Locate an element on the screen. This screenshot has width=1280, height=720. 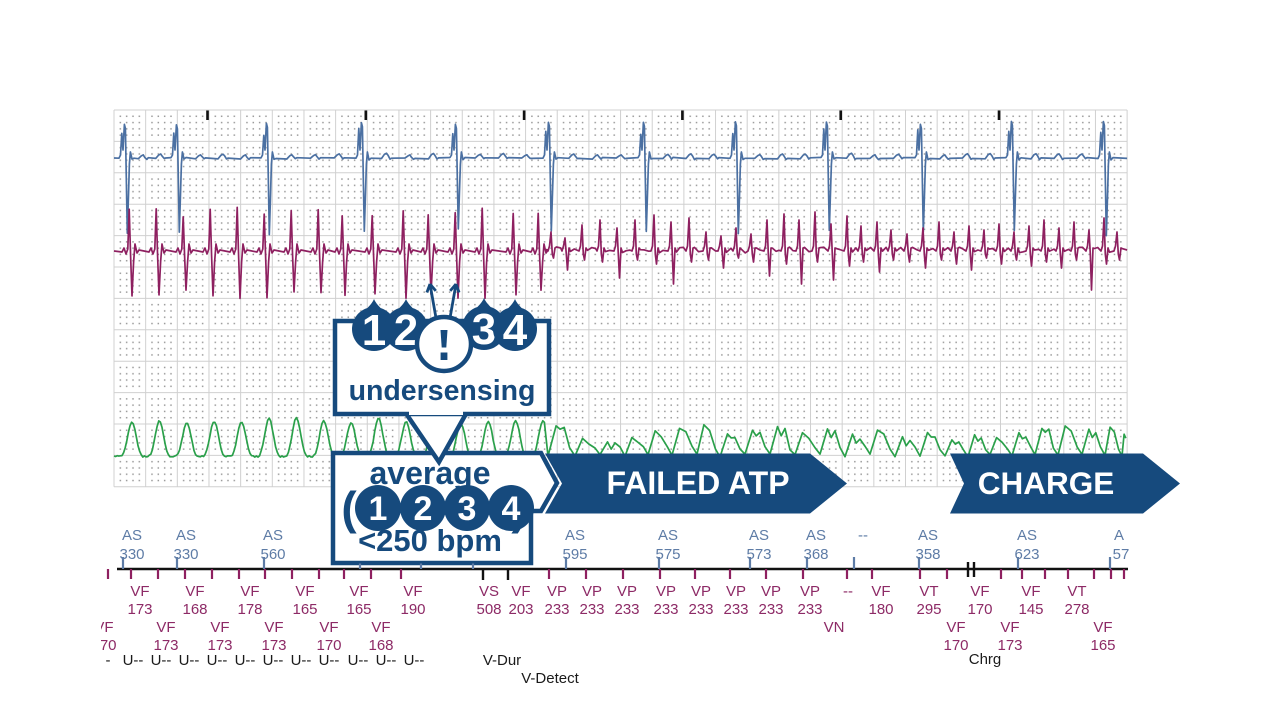
svg-text: Chrg is located at coordinates (985, 659).